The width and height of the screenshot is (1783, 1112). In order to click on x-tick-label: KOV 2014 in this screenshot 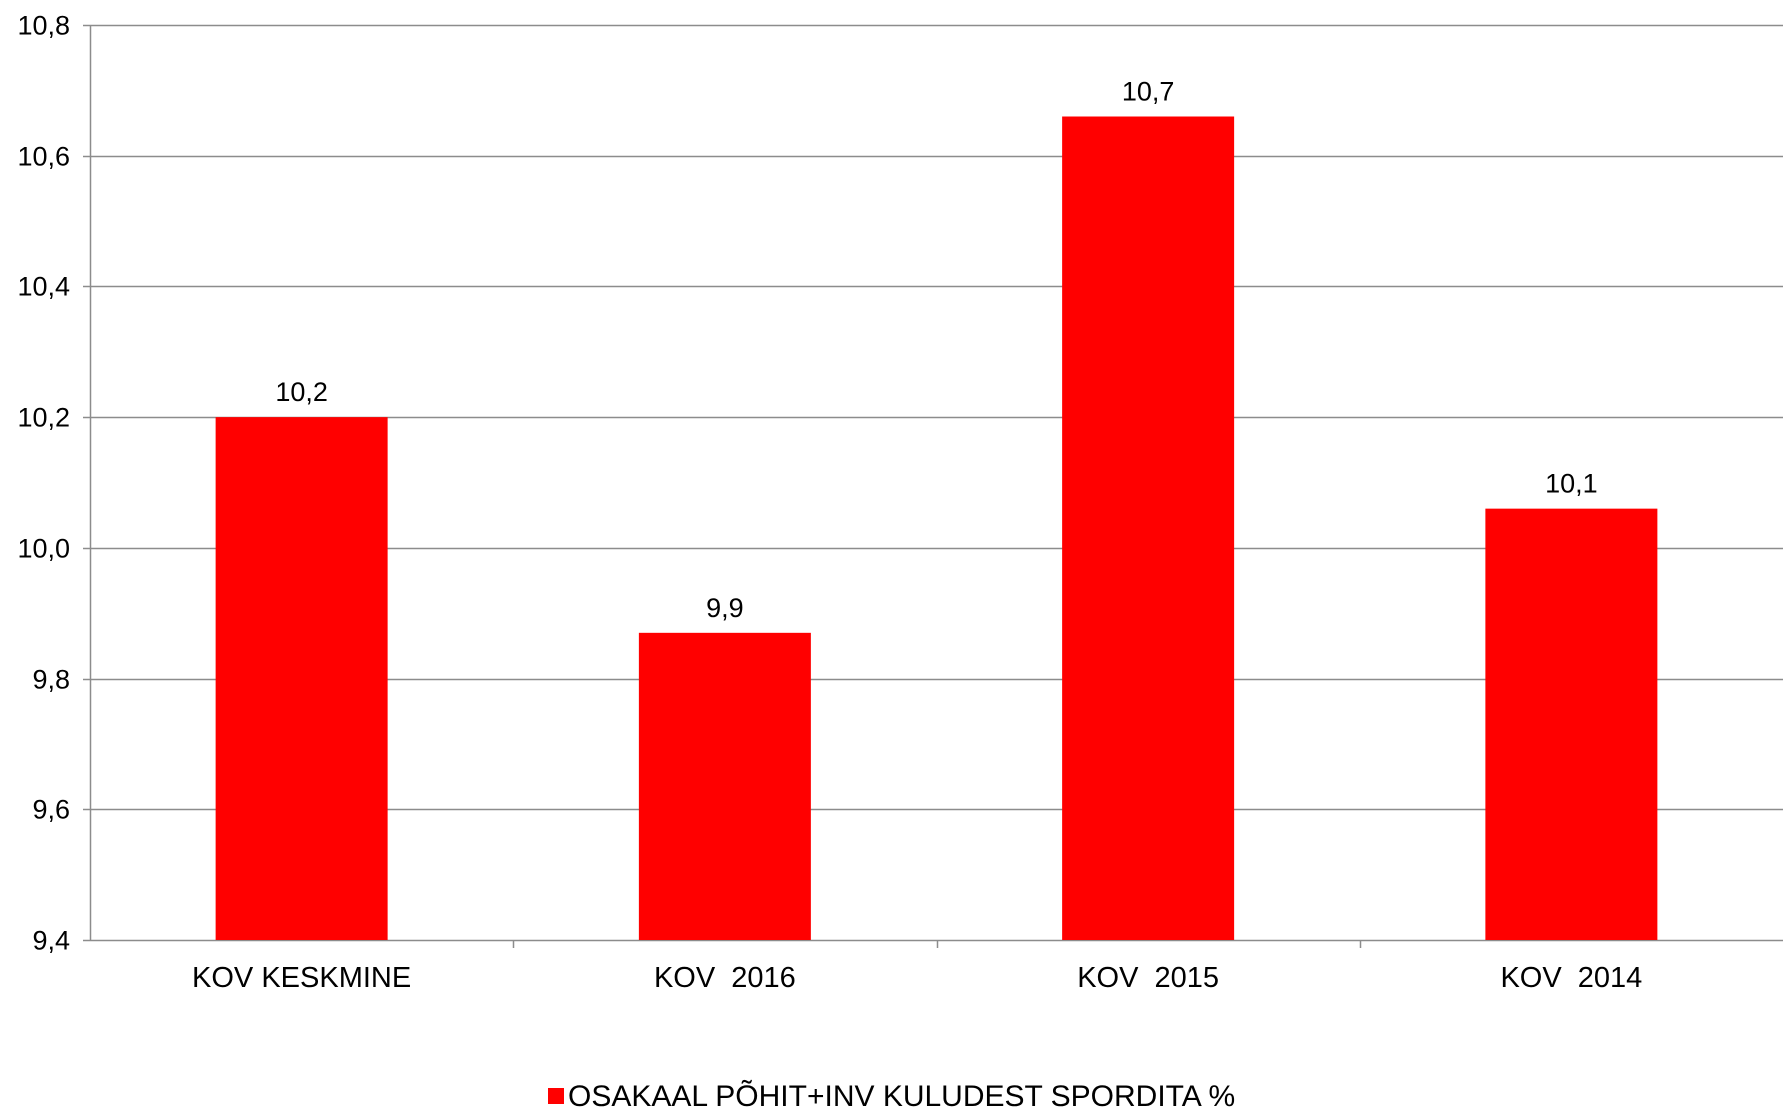, I will do `click(1571, 978)`.